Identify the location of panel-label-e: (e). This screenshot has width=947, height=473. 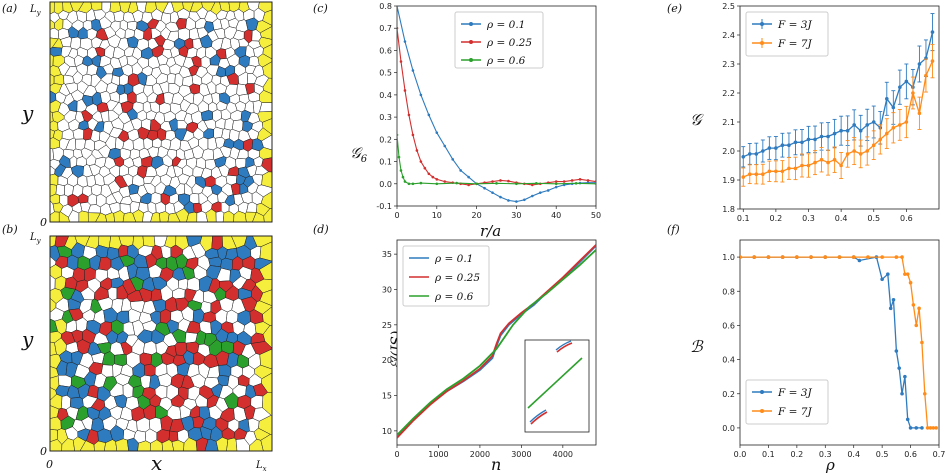
(674, 8).